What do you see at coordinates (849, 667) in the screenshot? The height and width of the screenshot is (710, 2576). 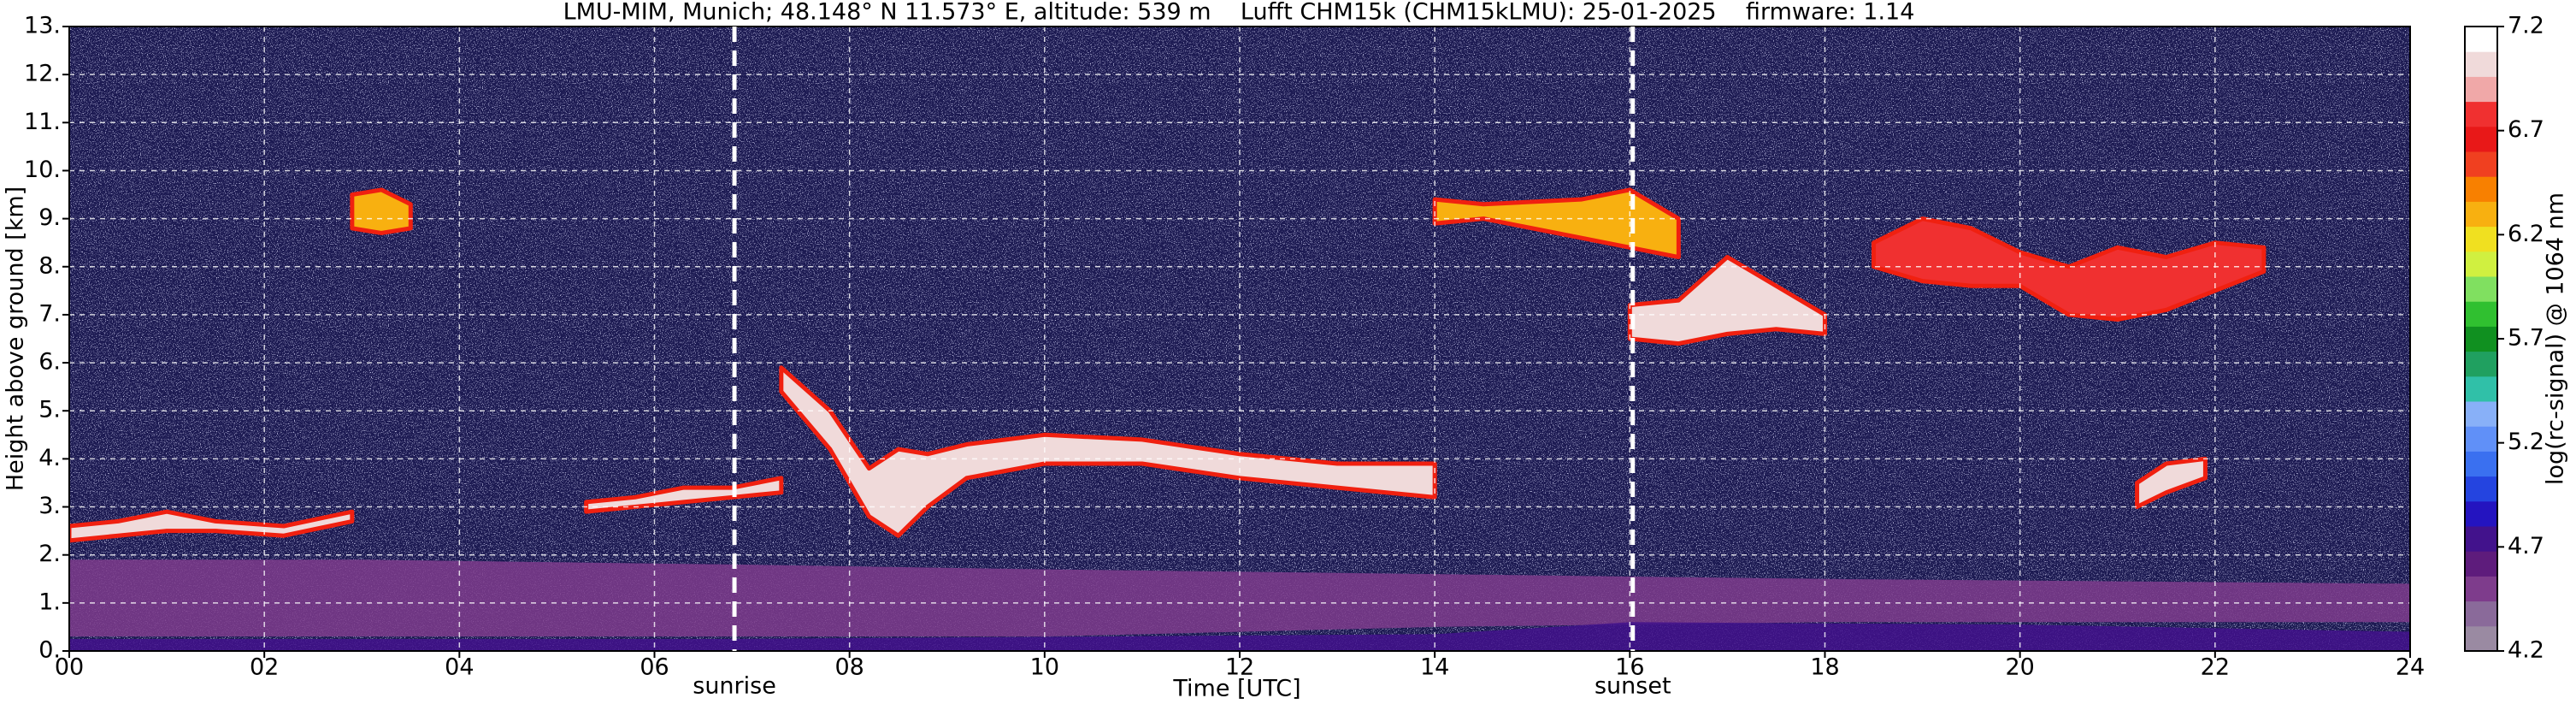 I see `x-tick-label: 08` at bounding box center [849, 667].